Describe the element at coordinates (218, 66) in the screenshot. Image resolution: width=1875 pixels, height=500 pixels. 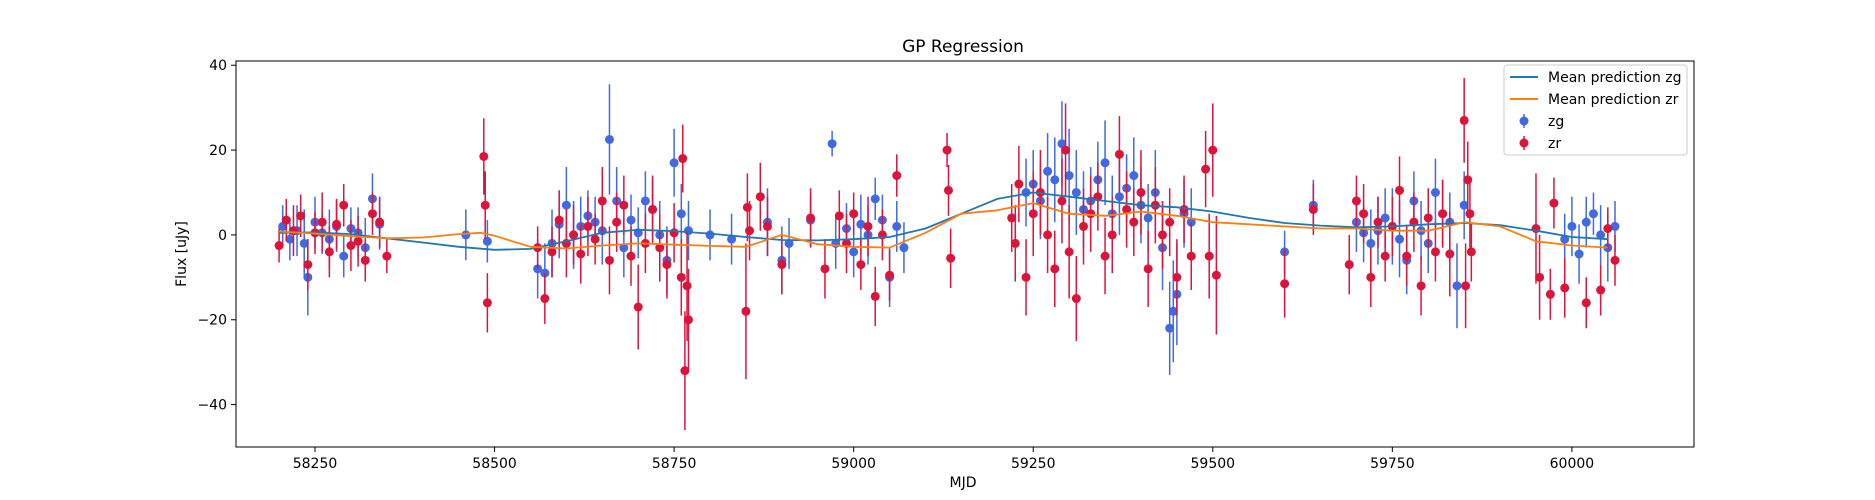
I see `y-tick-label: 40` at that location.